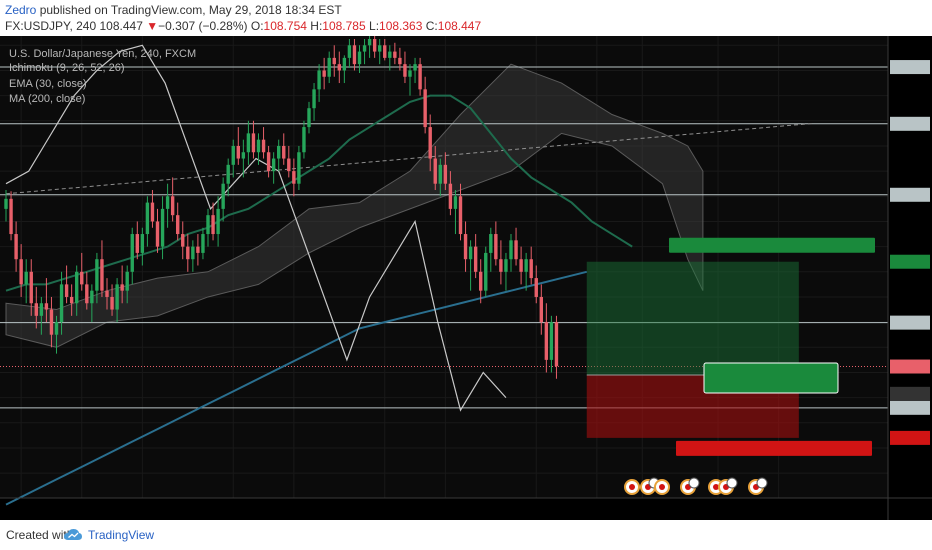 The width and height of the screenshot is (932, 550). What do you see at coordinates (910, 366) in the screenshot?
I see `price-label-last-box` at bounding box center [910, 366].